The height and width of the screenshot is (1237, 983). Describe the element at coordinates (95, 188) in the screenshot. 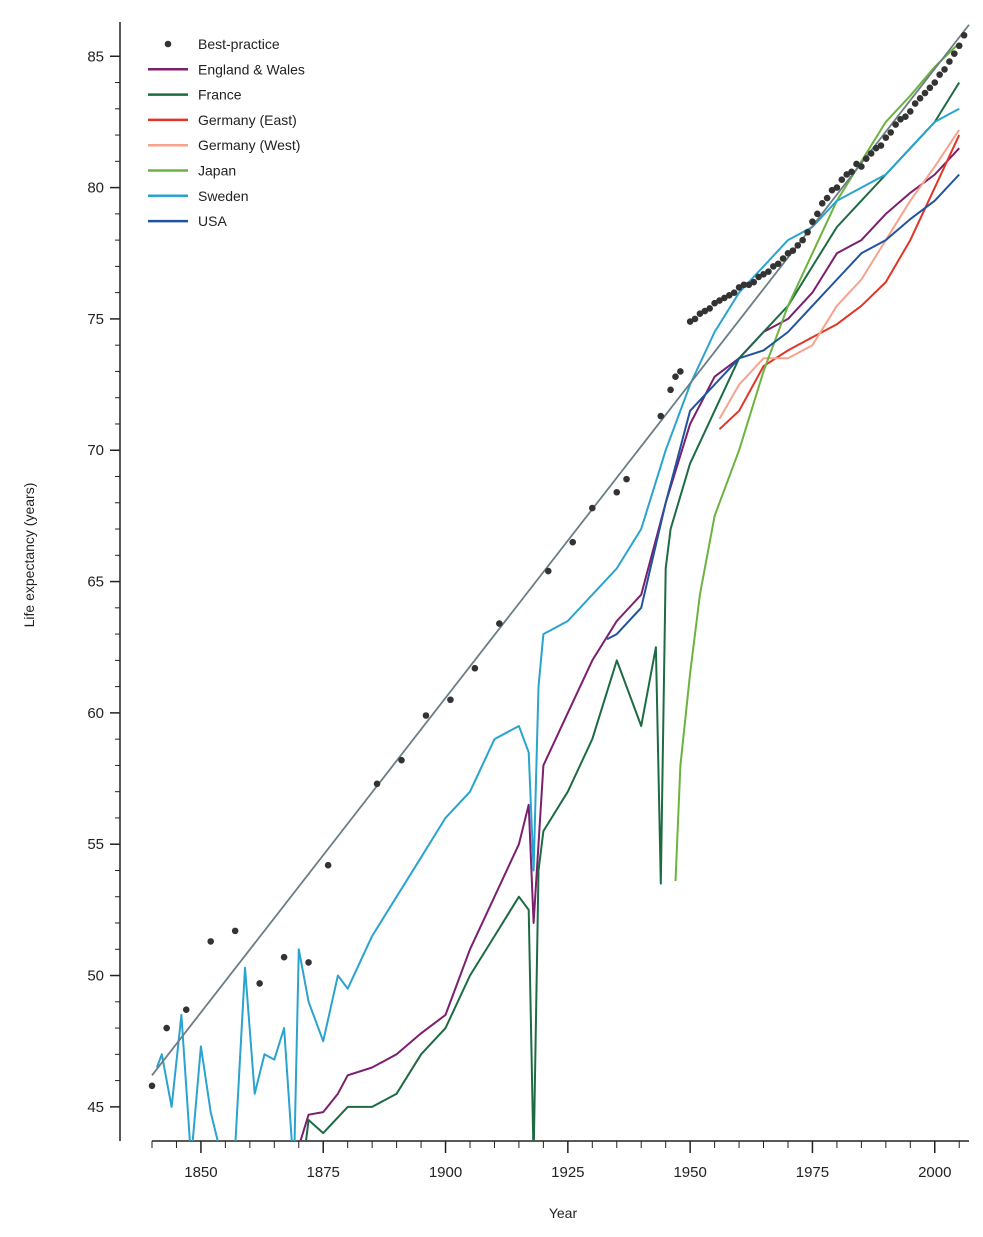

I see `y-tick-label: 80` at that location.